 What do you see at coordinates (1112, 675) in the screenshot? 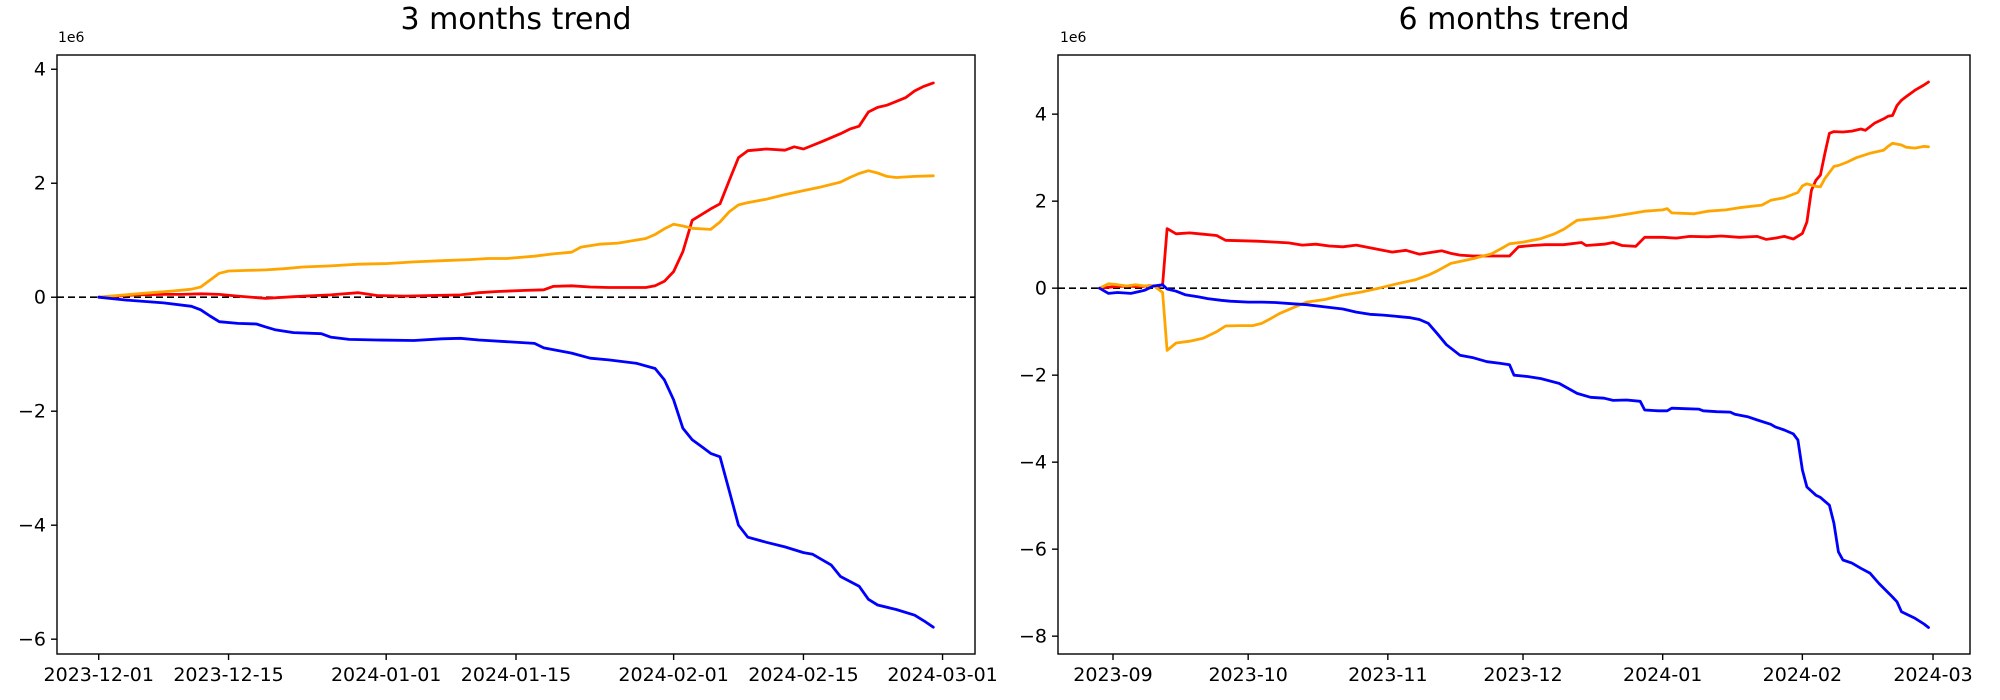
I see `x-tick-label: 2023-09` at bounding box center [1112, 675].